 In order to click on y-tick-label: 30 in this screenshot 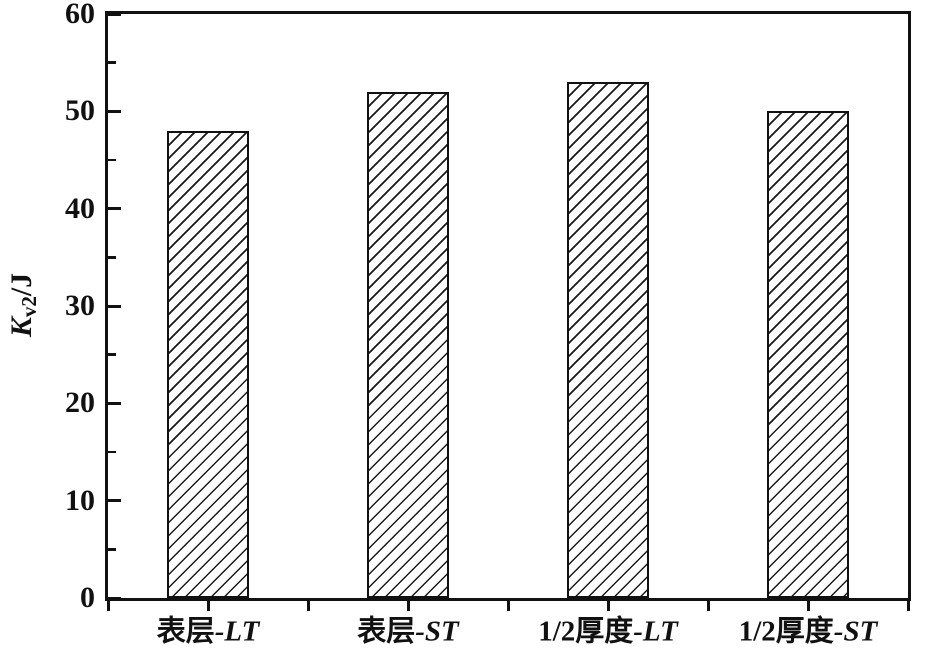, I will do `click(80, 305)`.